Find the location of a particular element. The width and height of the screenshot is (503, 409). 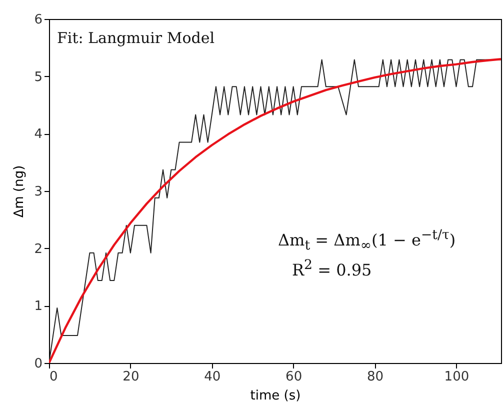

annotation: Fit: Langmuir Model is located at coordinates (136, 38).